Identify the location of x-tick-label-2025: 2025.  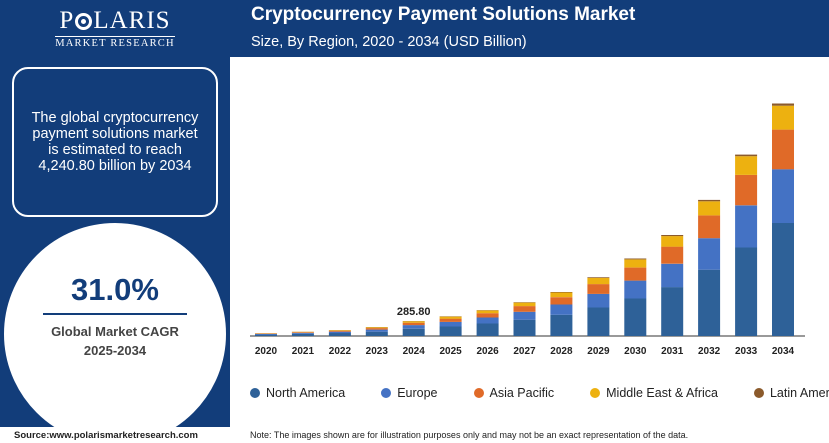
(450, 351).